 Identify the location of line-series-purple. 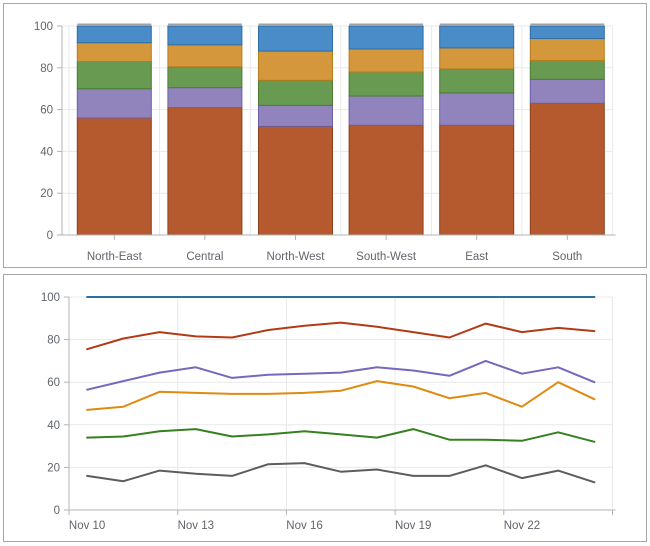
(341, 375).